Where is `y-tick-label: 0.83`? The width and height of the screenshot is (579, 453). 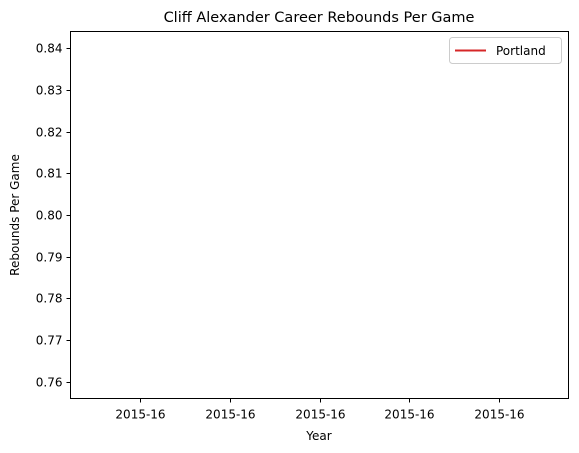
y-tick-label: 0.83 is located at coordinates (49, 91).